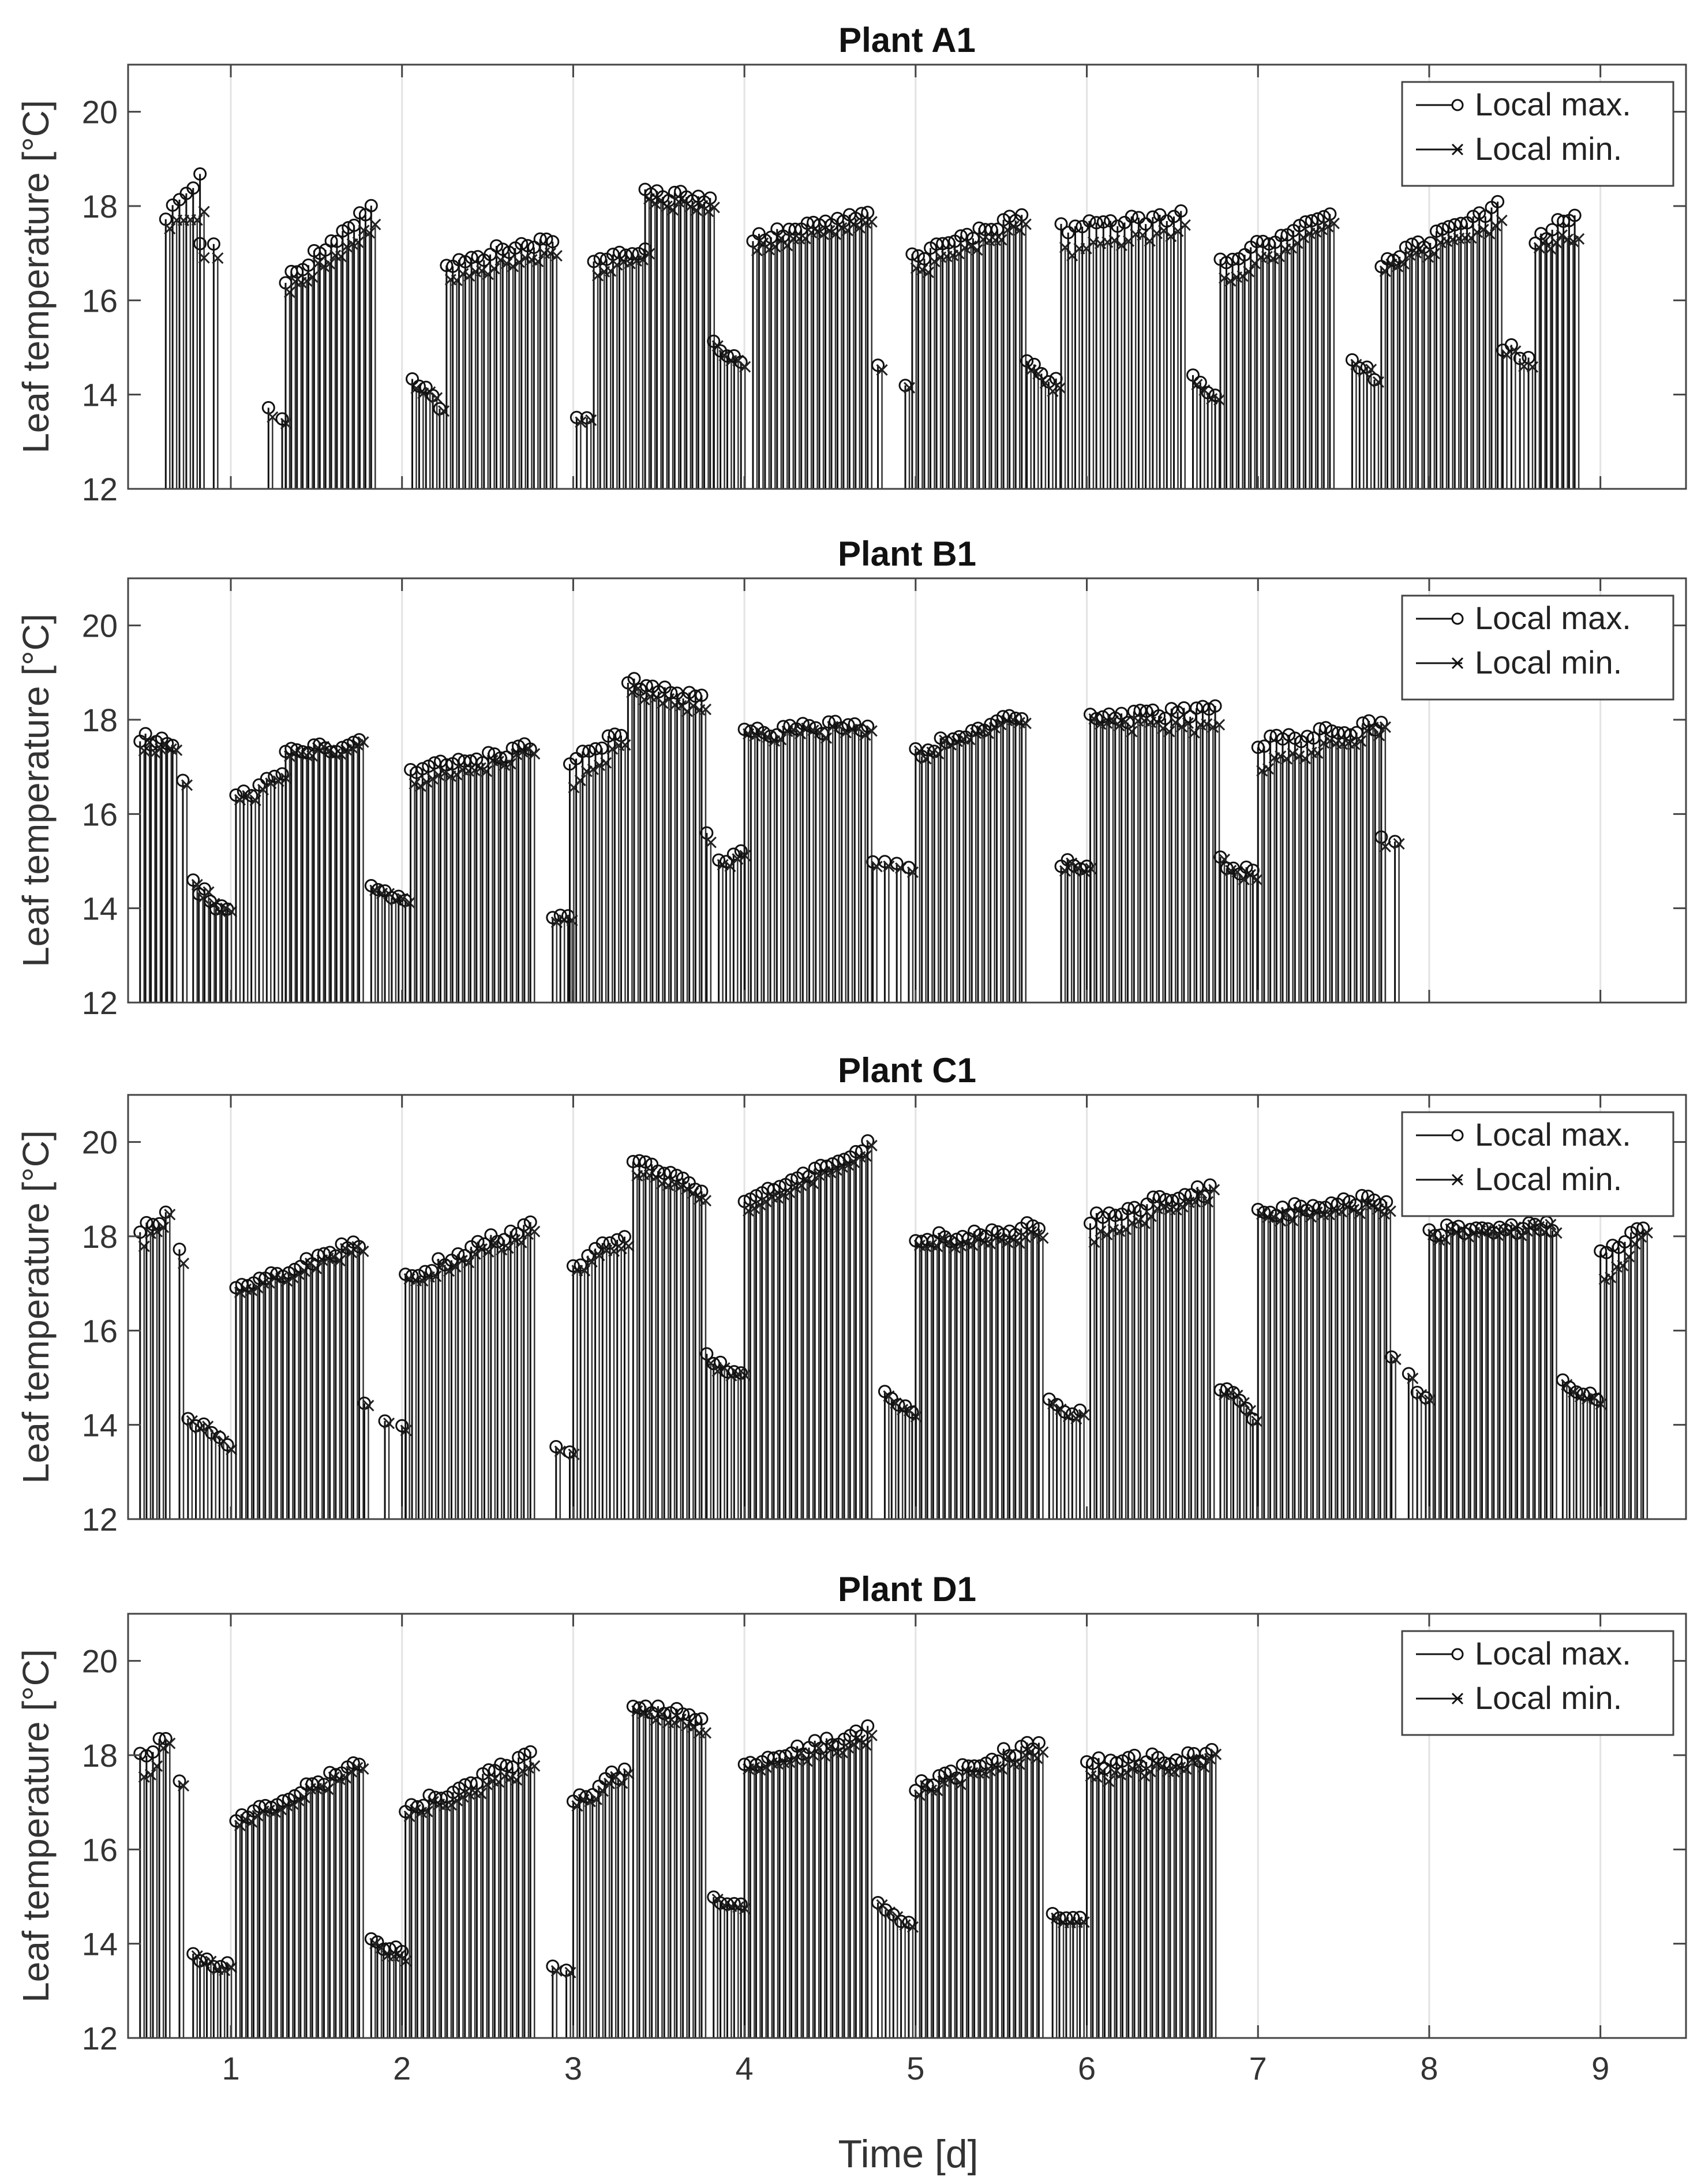 The height and width of the screenshot is (2184, 1701). I want to click on legend-box, so click(1537, 1164).